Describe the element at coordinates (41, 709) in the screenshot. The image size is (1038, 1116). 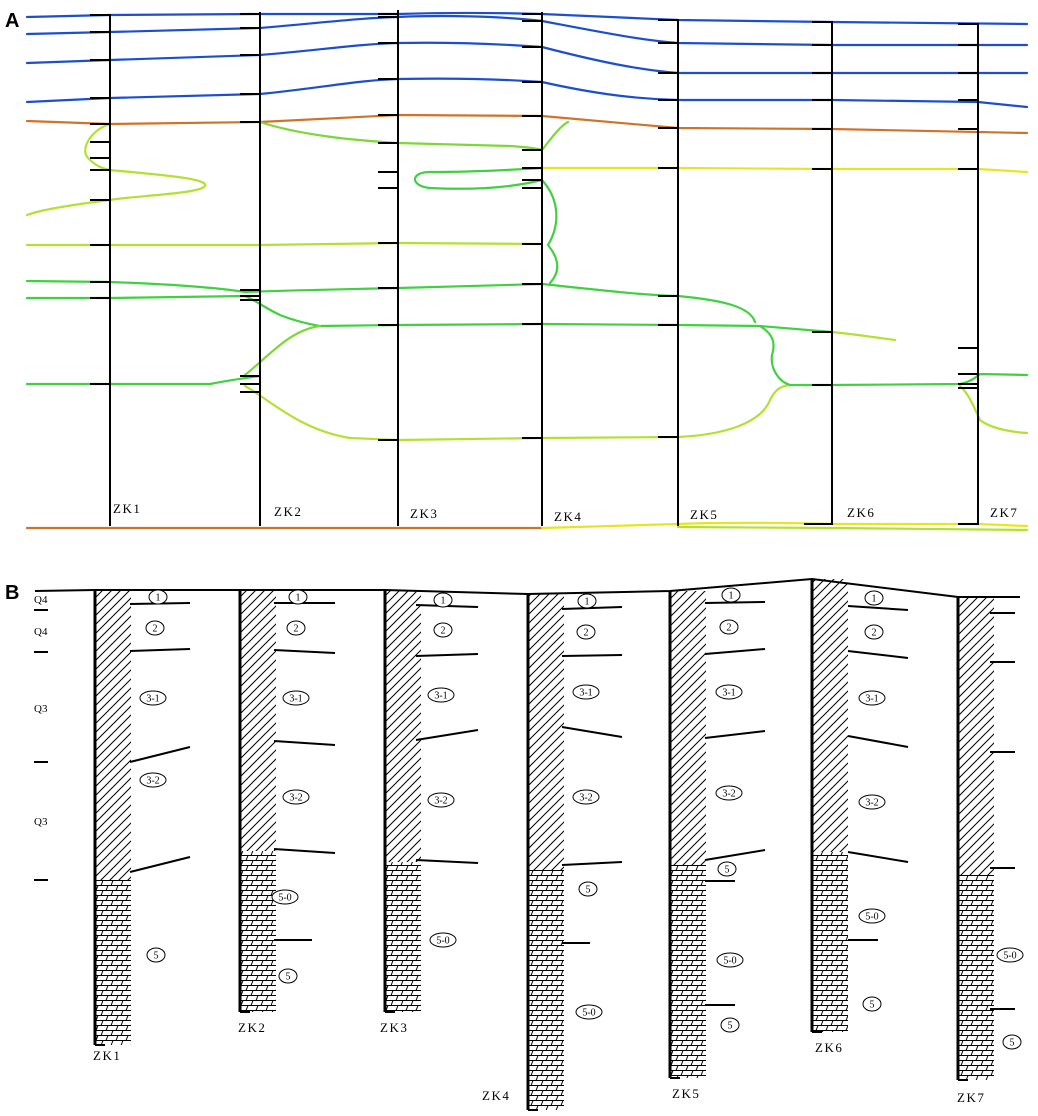
I see `strat-label-q3-upper: Q3` at that location.